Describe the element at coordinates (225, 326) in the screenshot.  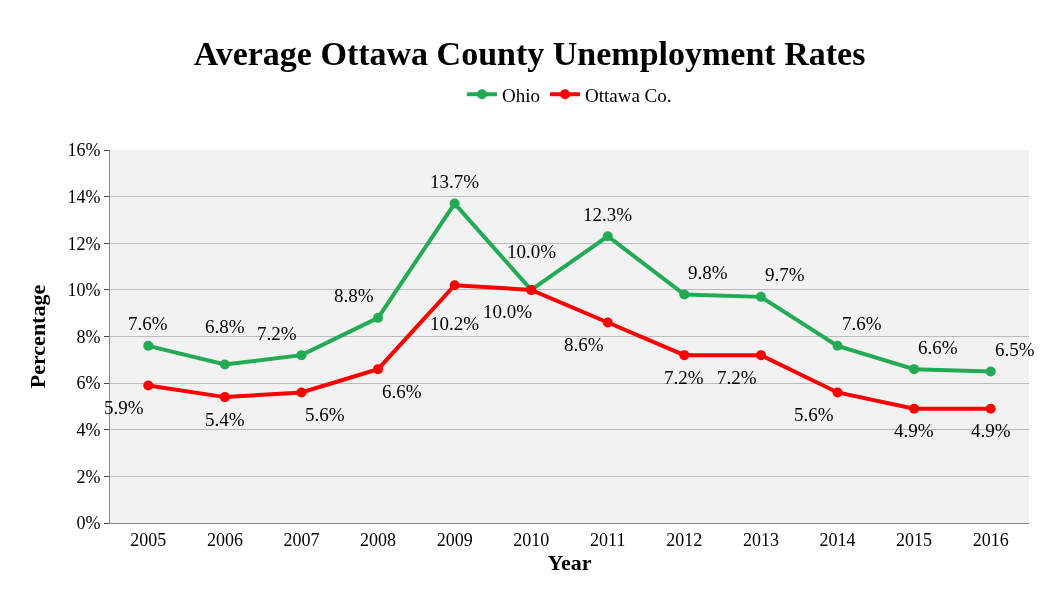
I see `data-label: 6.8%` at that location.